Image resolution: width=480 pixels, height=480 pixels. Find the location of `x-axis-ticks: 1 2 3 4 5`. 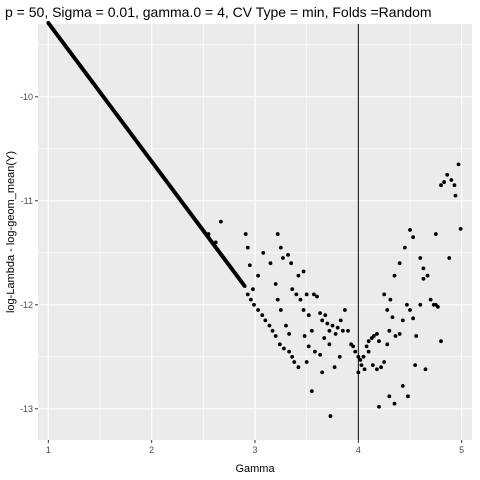

x-axis-ticks: 1 2 3 4 5 is located at coordinates (255, 447).